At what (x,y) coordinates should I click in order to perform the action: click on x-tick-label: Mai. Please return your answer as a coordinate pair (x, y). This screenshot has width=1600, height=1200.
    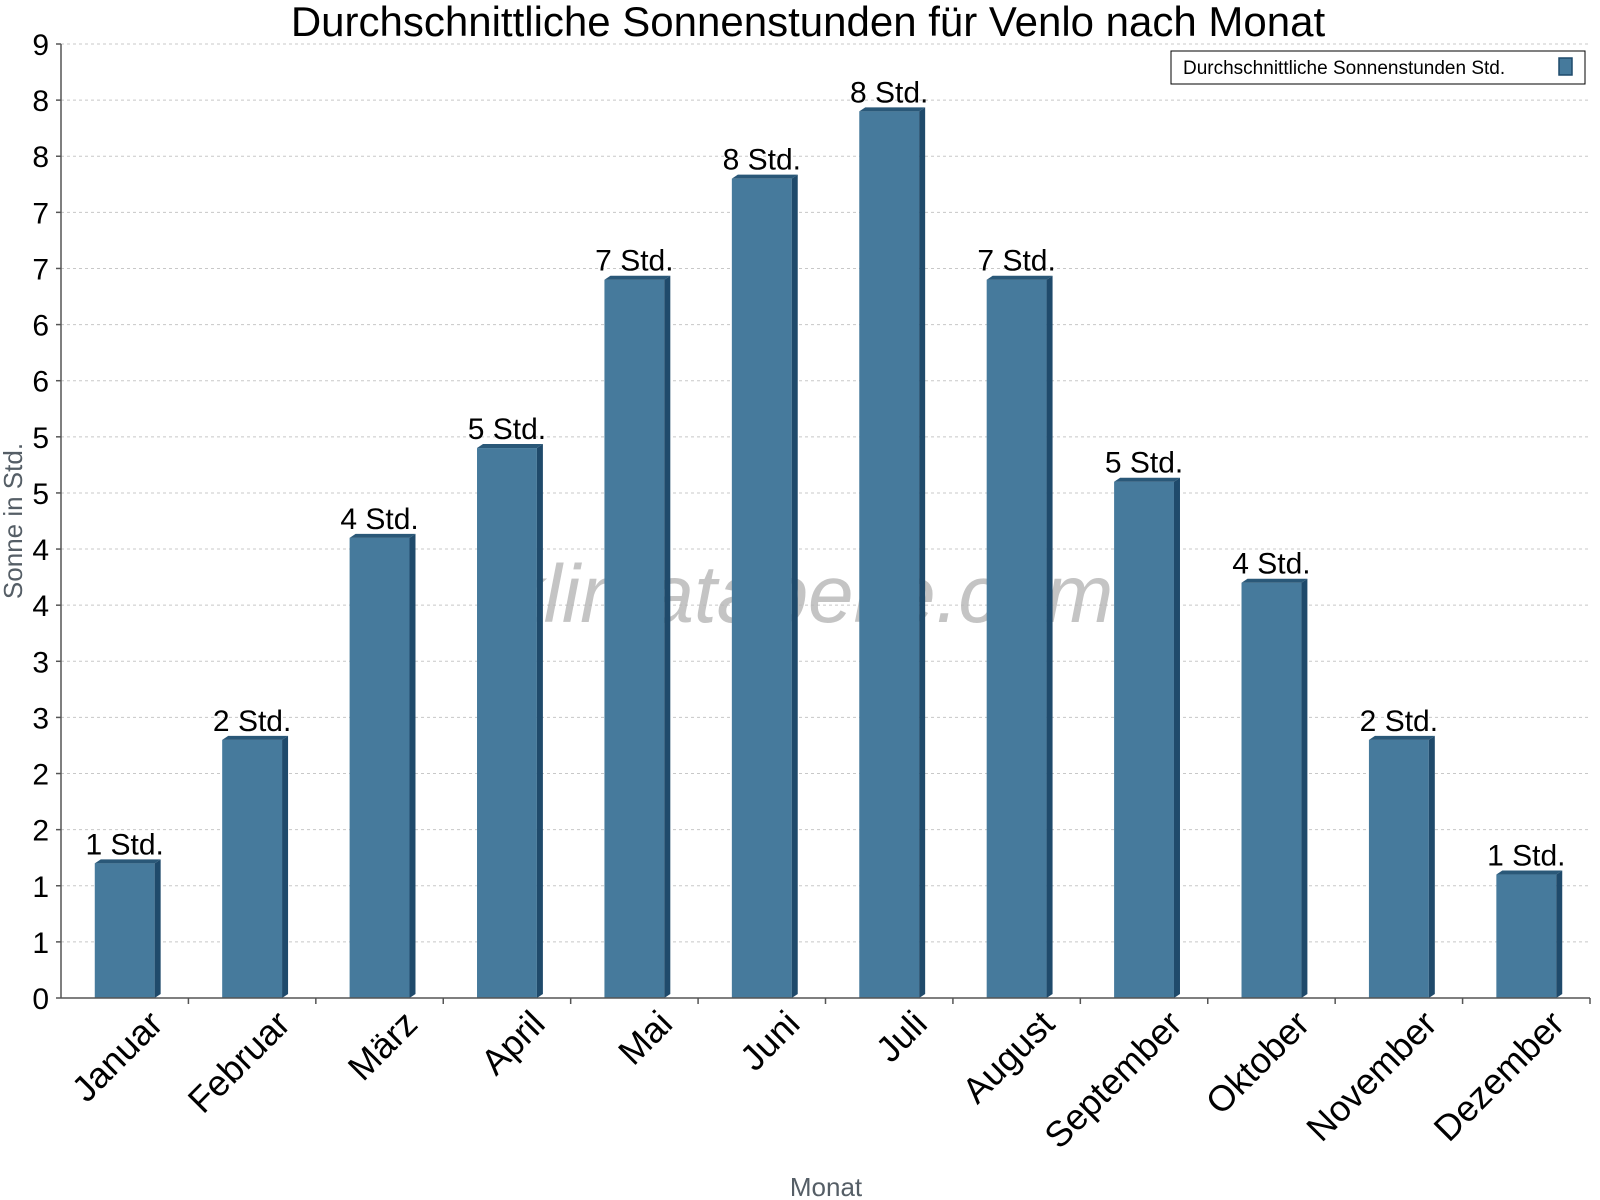
    Looking at the image, I should click on (645, 1038).